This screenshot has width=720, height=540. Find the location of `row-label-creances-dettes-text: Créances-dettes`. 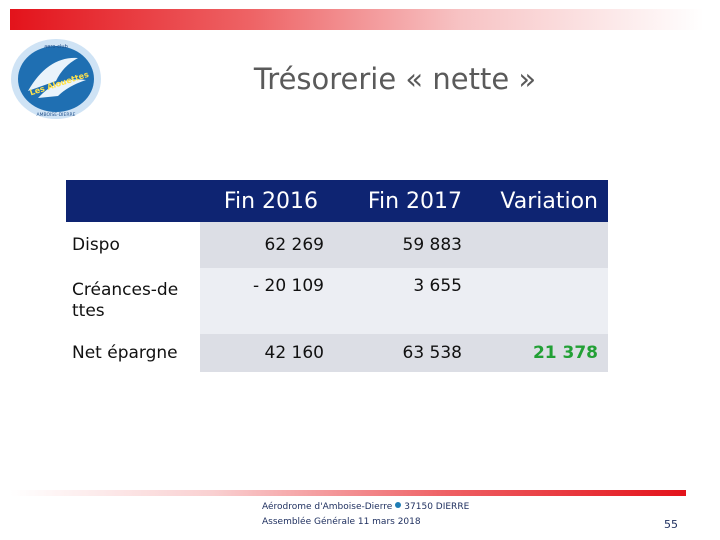

row-label-creances-dettes-text: Créances-dettes is located at coordinates (125, 300).